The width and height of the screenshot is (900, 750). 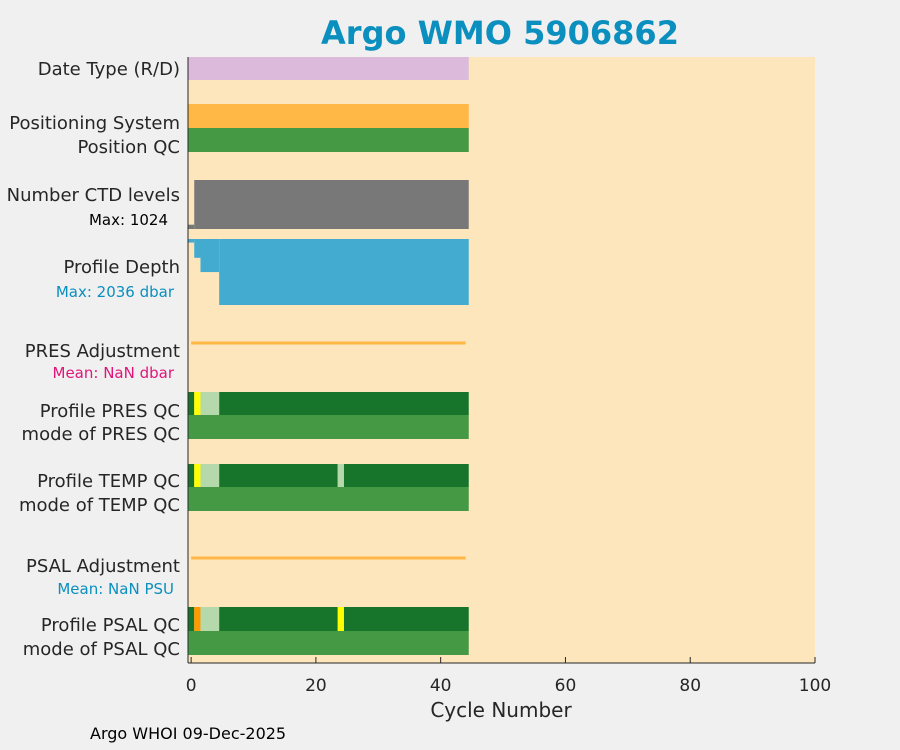 I want to click on row-label-2: Position QC, so click(x=128, y=147).